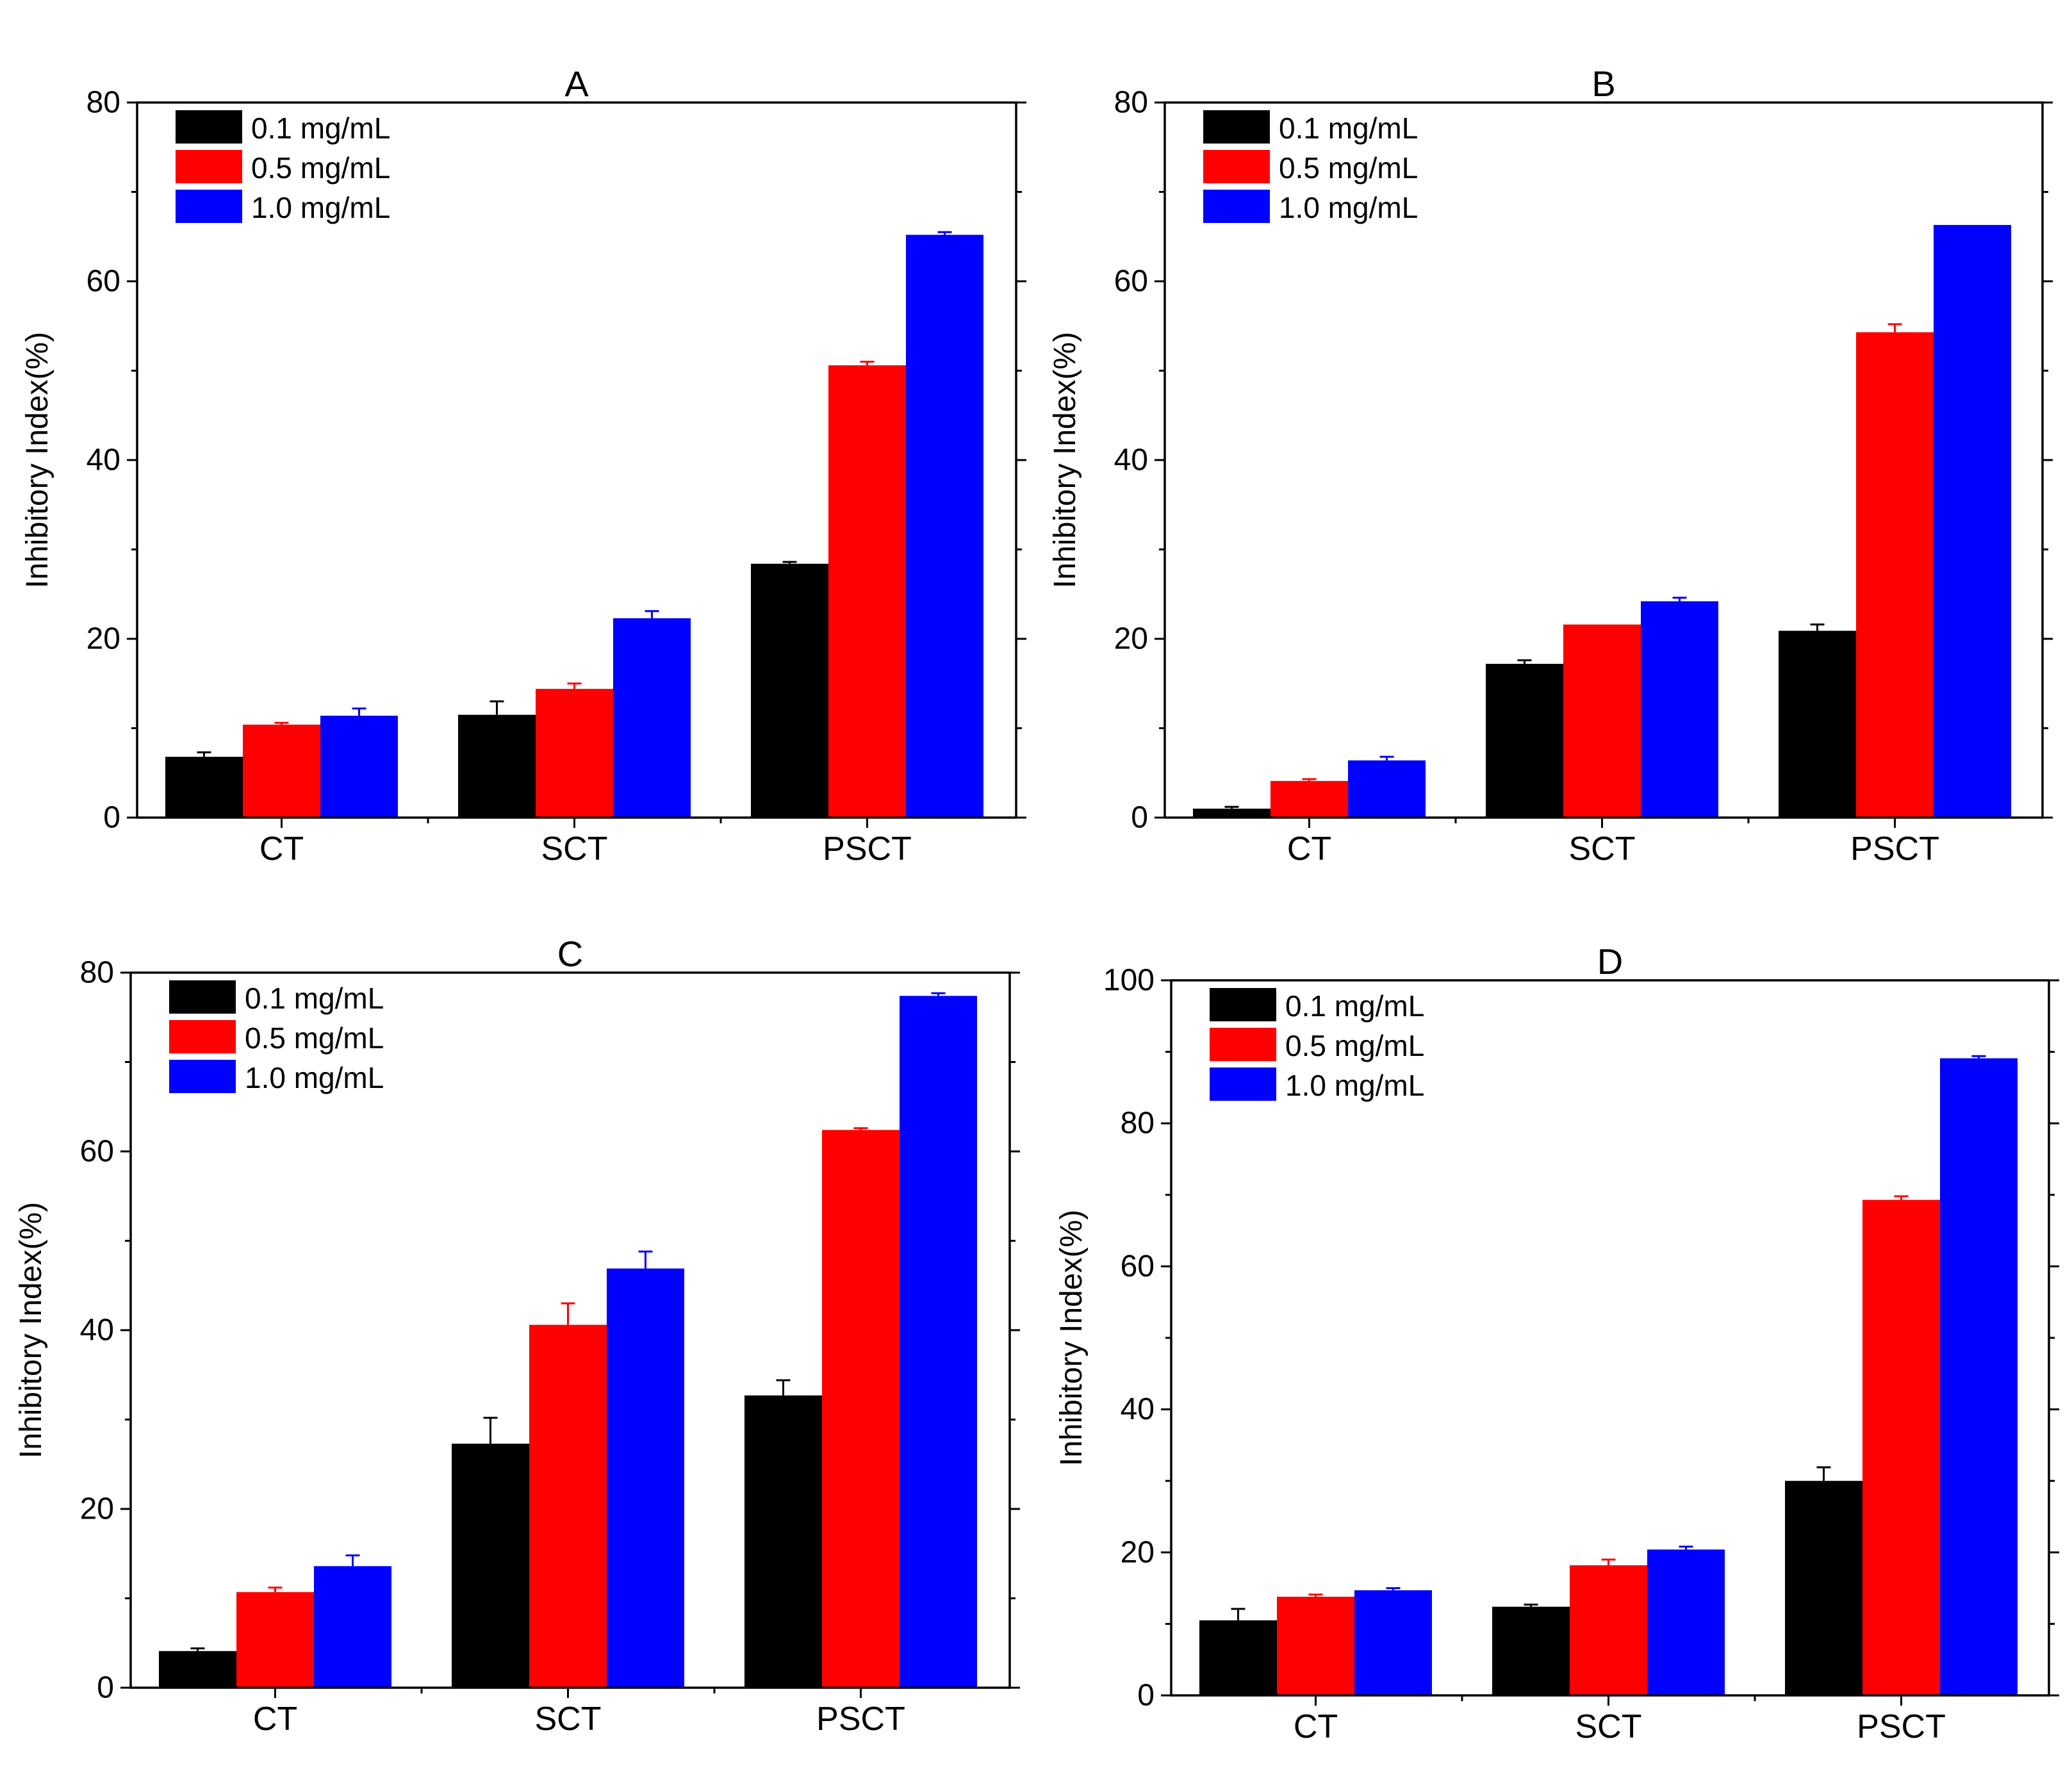 This screenshot has height=1771, width=2072. Describe the element at coordinates (1610, 961) in the screenshot. I see `panel-title: D` at that location.